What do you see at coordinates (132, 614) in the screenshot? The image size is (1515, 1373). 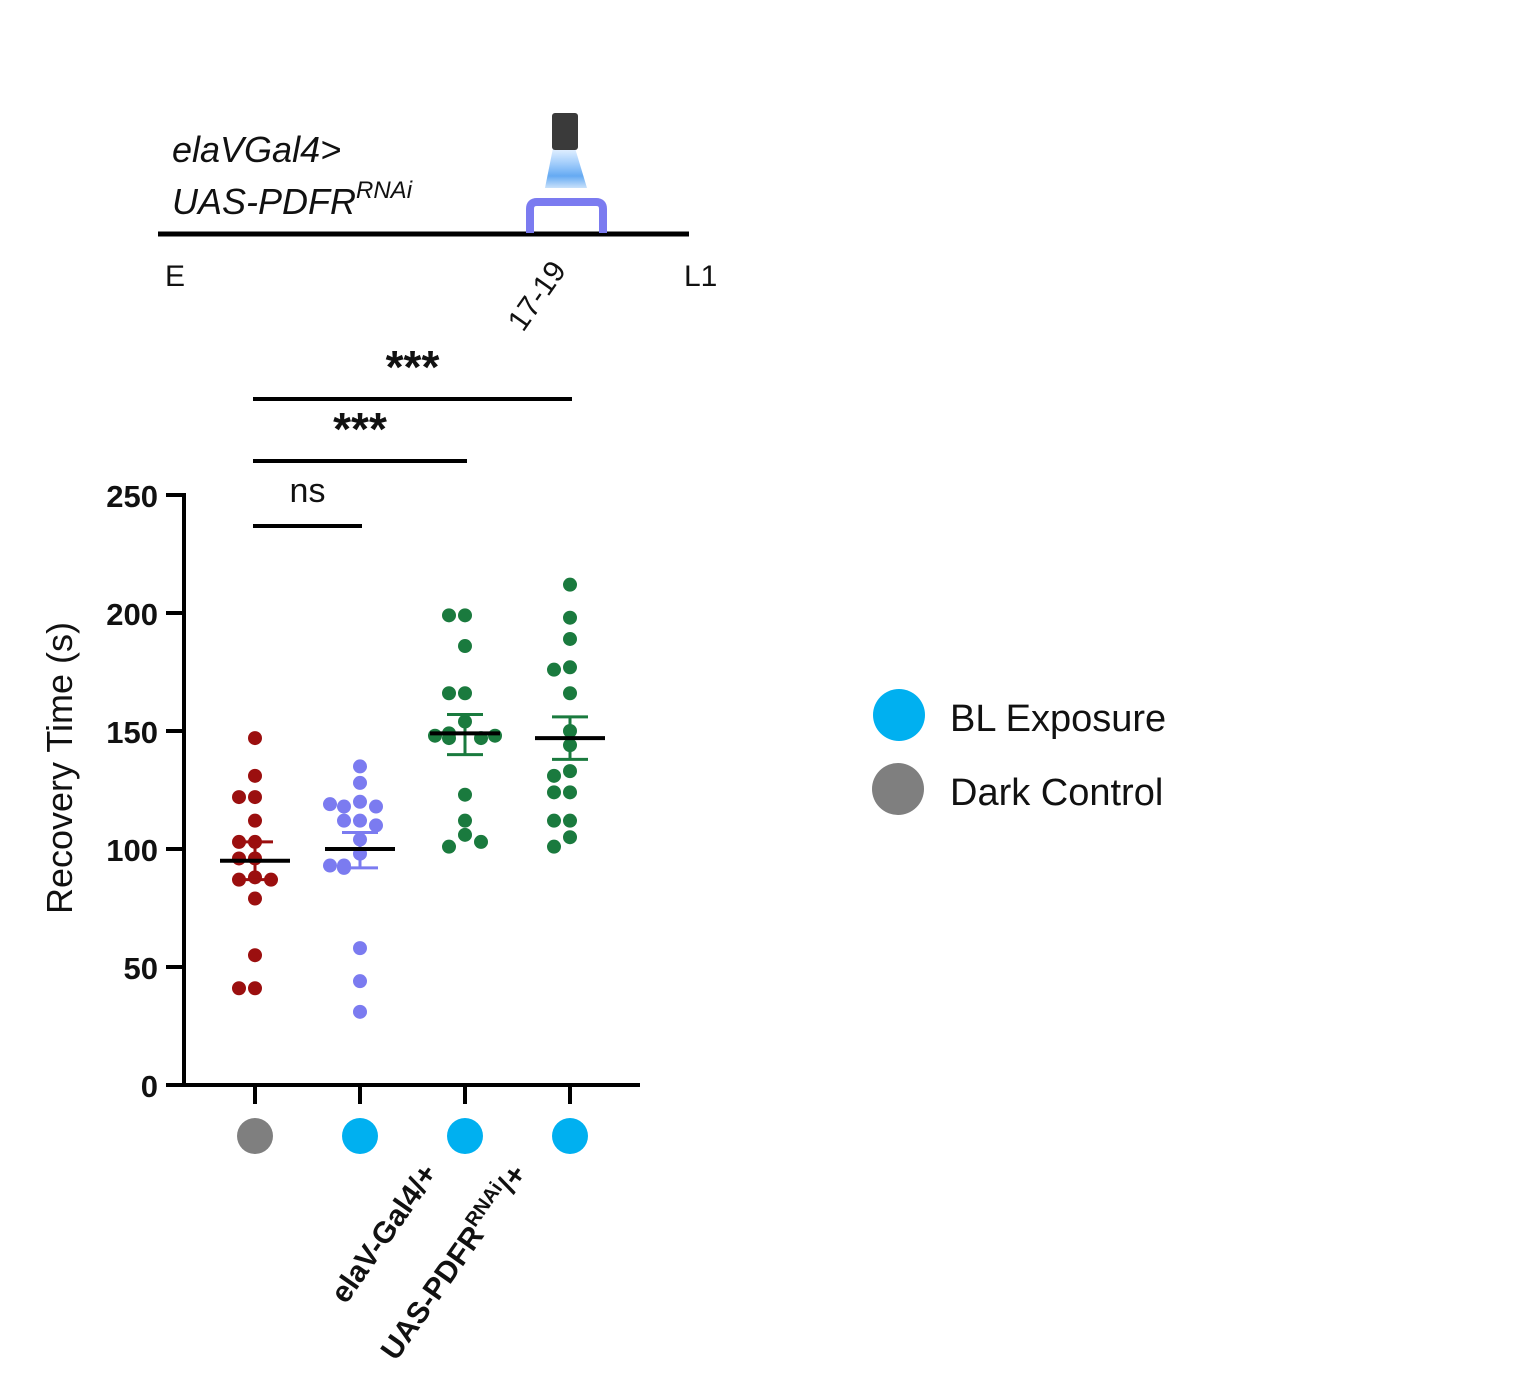 I see `y-tick-label: 200` at bounding box center [132, 614].